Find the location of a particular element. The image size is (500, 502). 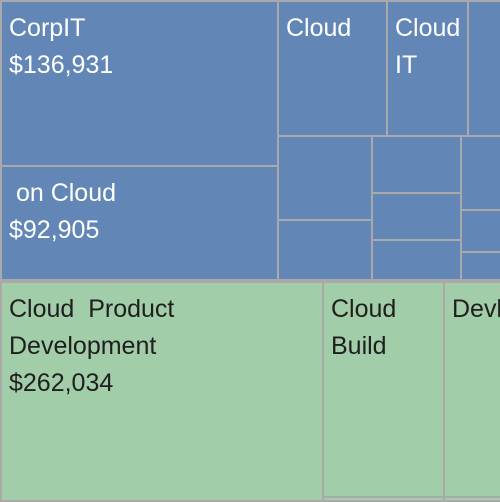

tile-label: Devl is located at coordinates (476, 309).